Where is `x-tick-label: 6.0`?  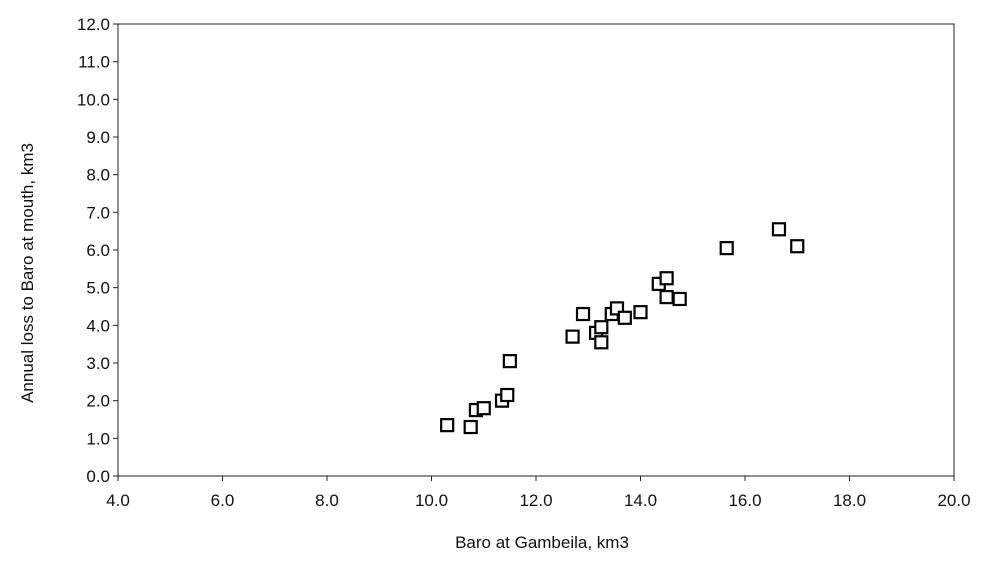
x-tick-label: 6.0 is located at coordinates (223, 500).